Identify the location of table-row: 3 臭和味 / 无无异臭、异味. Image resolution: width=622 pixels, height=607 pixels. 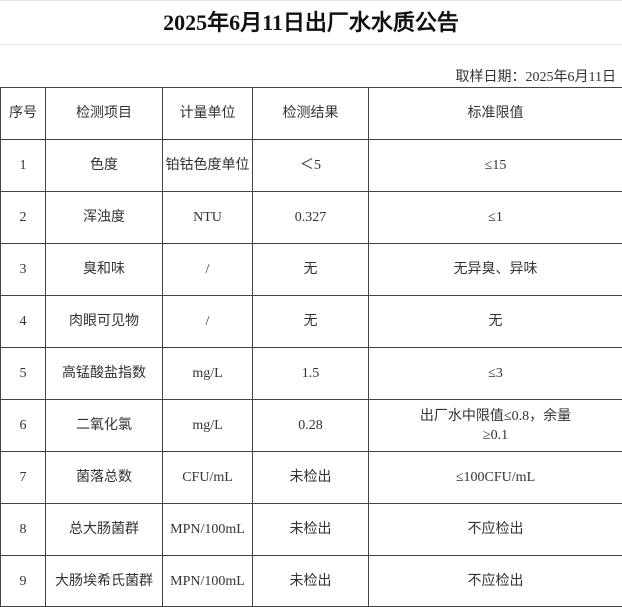
(311, 269).